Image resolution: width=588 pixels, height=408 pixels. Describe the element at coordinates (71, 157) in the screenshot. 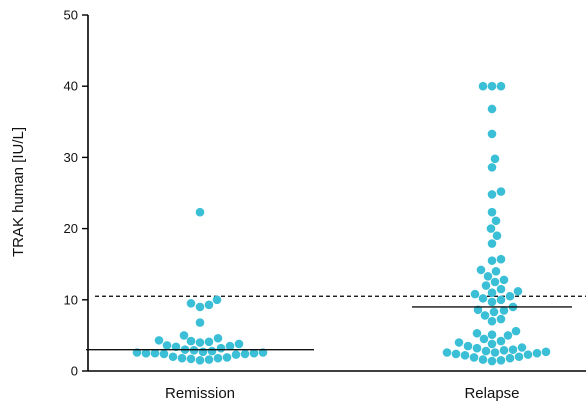

I see `y-tick-label: 30` at that location.